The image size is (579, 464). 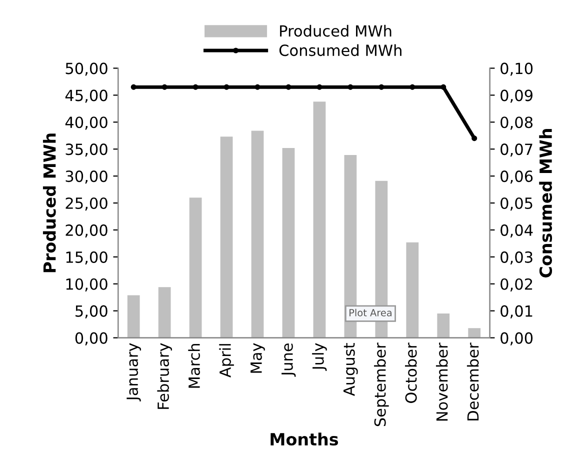 What do you see at coordinates (319, 357) in the screenshot?
I see `x-tick-label: July` at bounding box center [319, 357].